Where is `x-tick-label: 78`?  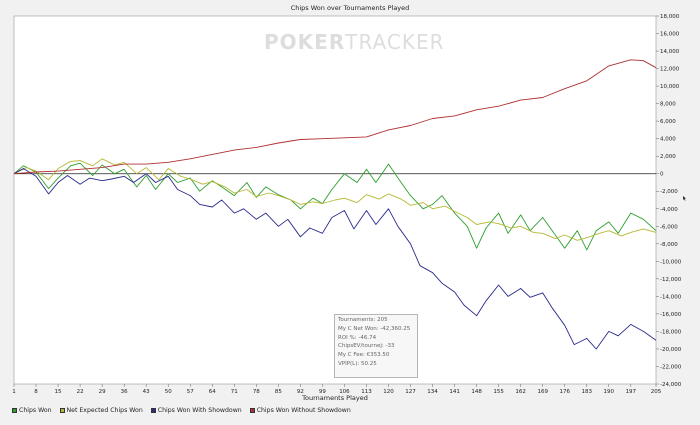 x-tick-label: 78 is located at coordinates (256, 392).